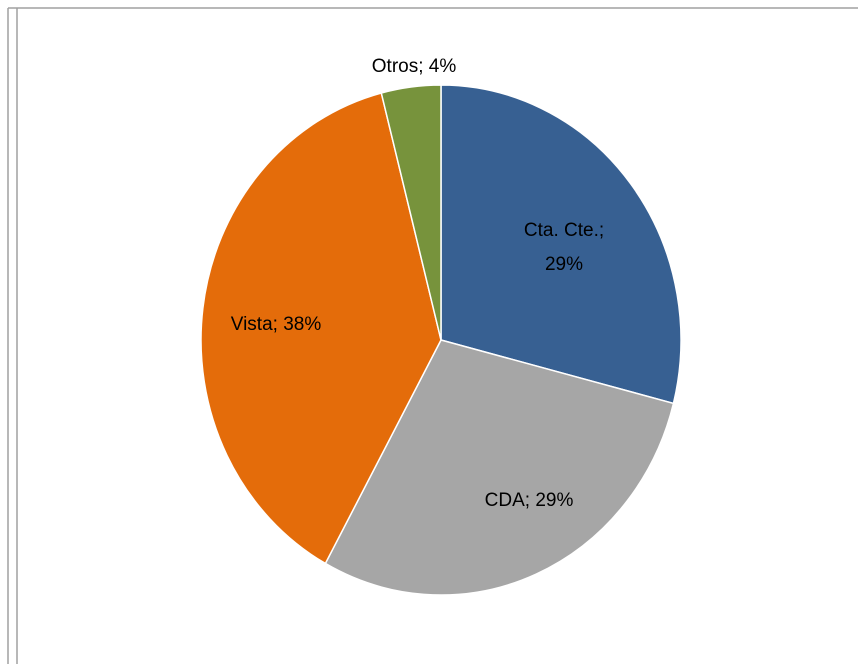 Image resolution: width=858 pixels, height=664 pixels. Describe the element at coordinates (529, 500) in the screenshot. I see `data-label: CDA; 29%` at that location.